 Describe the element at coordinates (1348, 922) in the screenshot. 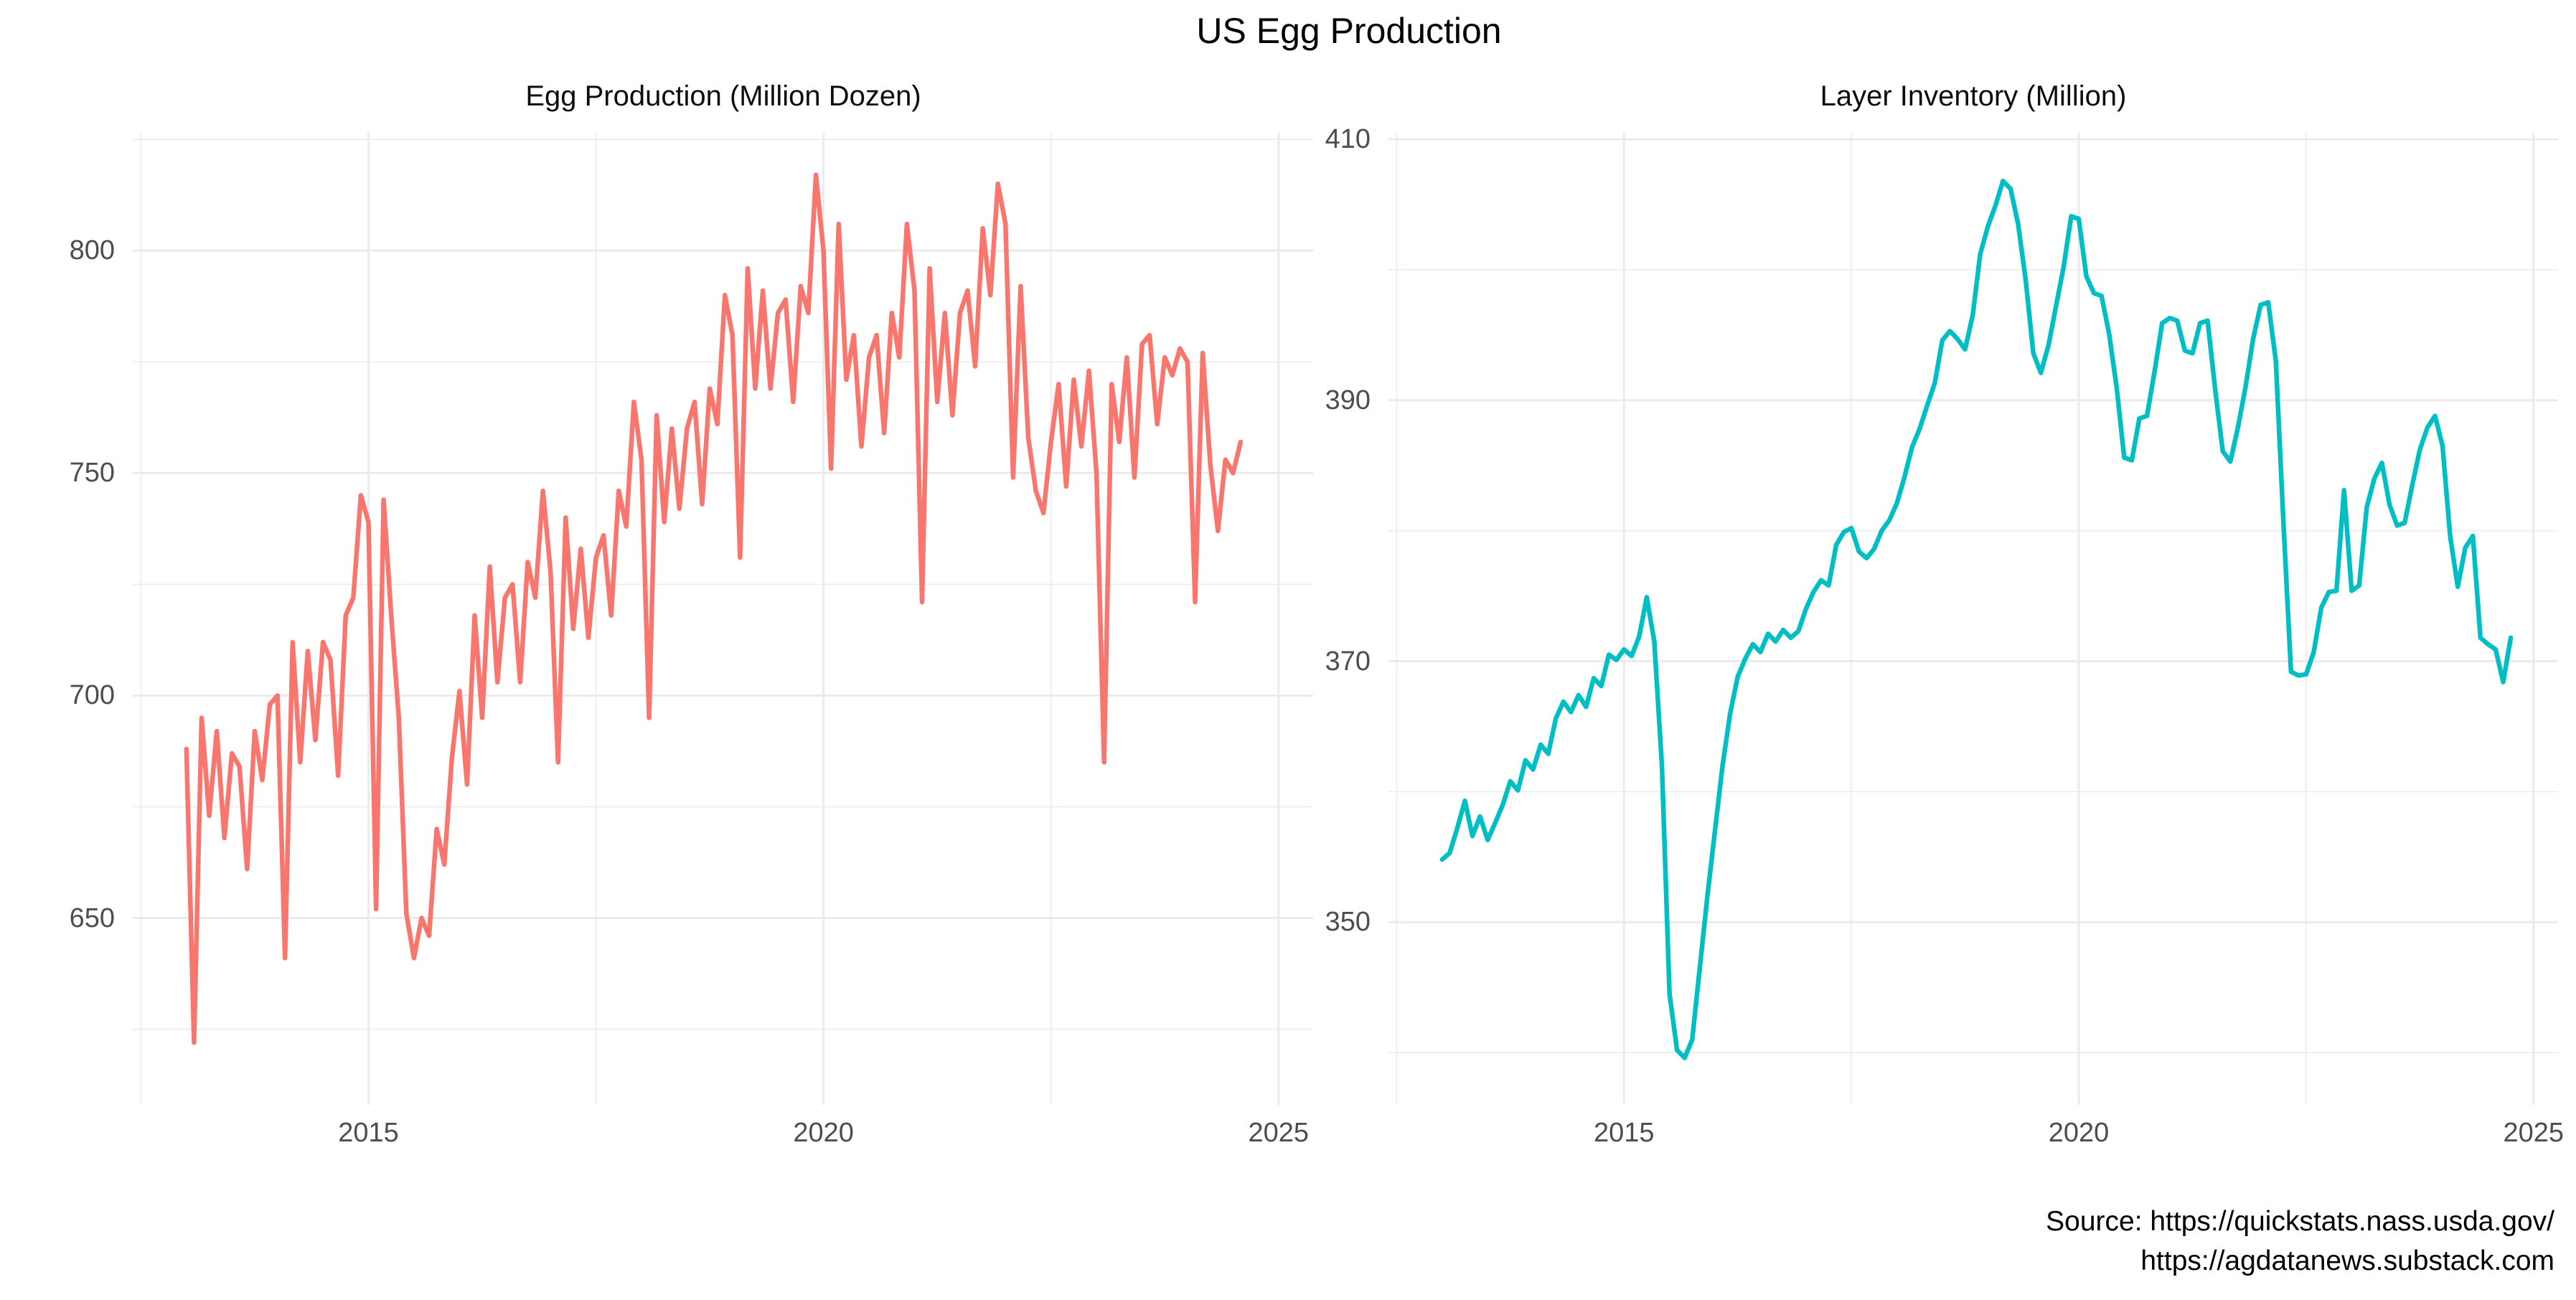

I see `layer-inventory-y-tick-350: 350` at that location.